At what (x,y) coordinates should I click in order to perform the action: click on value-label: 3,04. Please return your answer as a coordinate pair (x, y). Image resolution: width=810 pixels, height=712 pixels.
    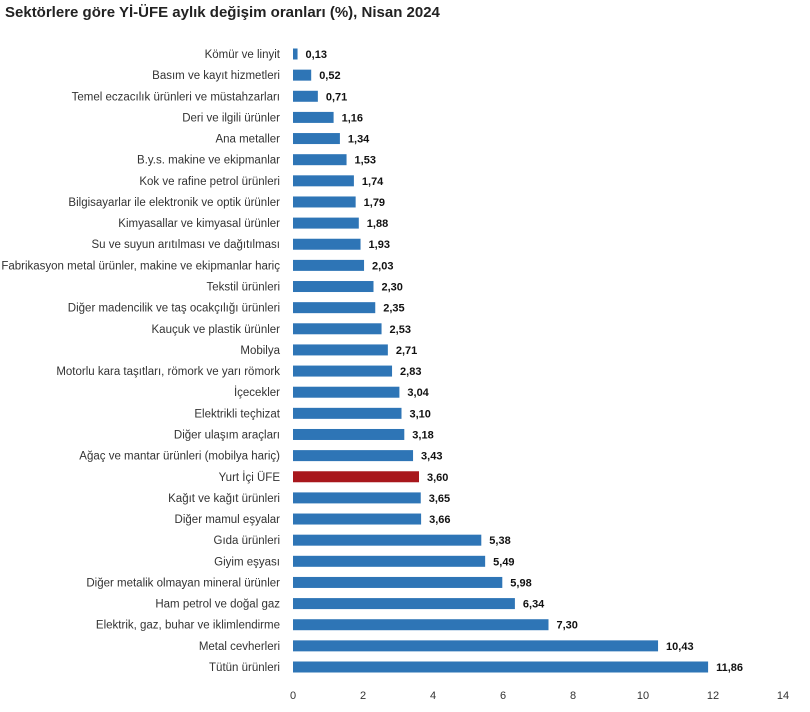
    Looking at the image, I should click on (418, 393).